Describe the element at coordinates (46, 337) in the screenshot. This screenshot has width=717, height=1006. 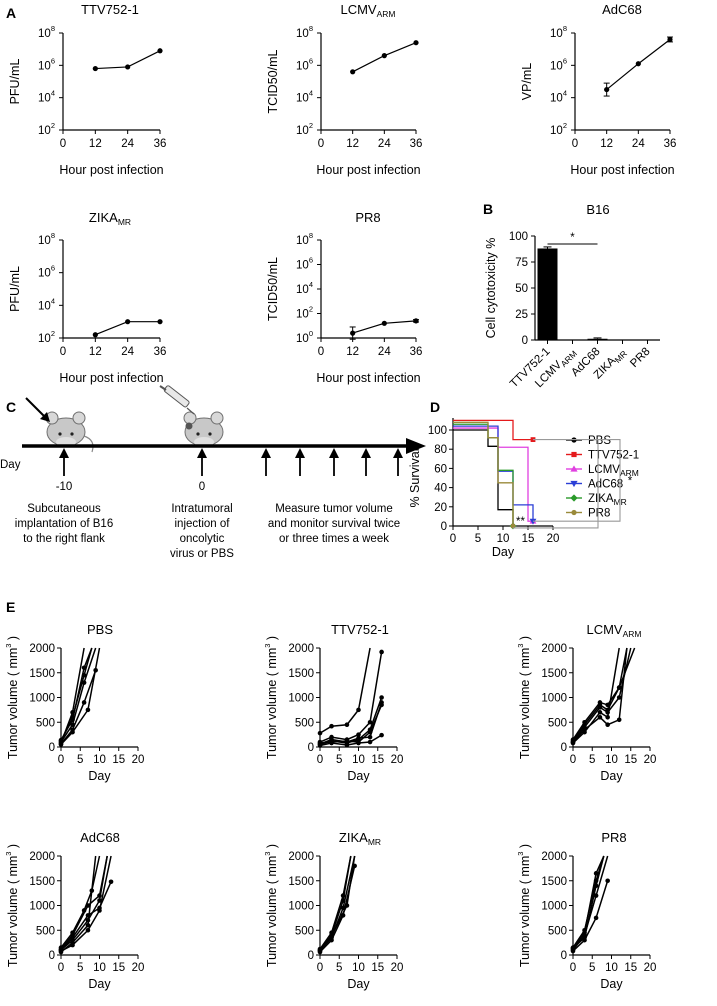
I see `y-tick-label: 10²` at that location.